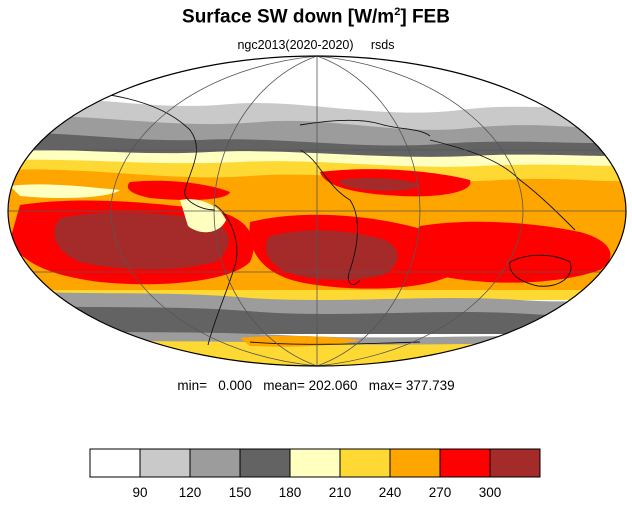 The image size is (632, 505). What do you see at coordinates (141, 241) in the screenshot?
I see `region-darkred-pacific` at bounding box center [141, 241].